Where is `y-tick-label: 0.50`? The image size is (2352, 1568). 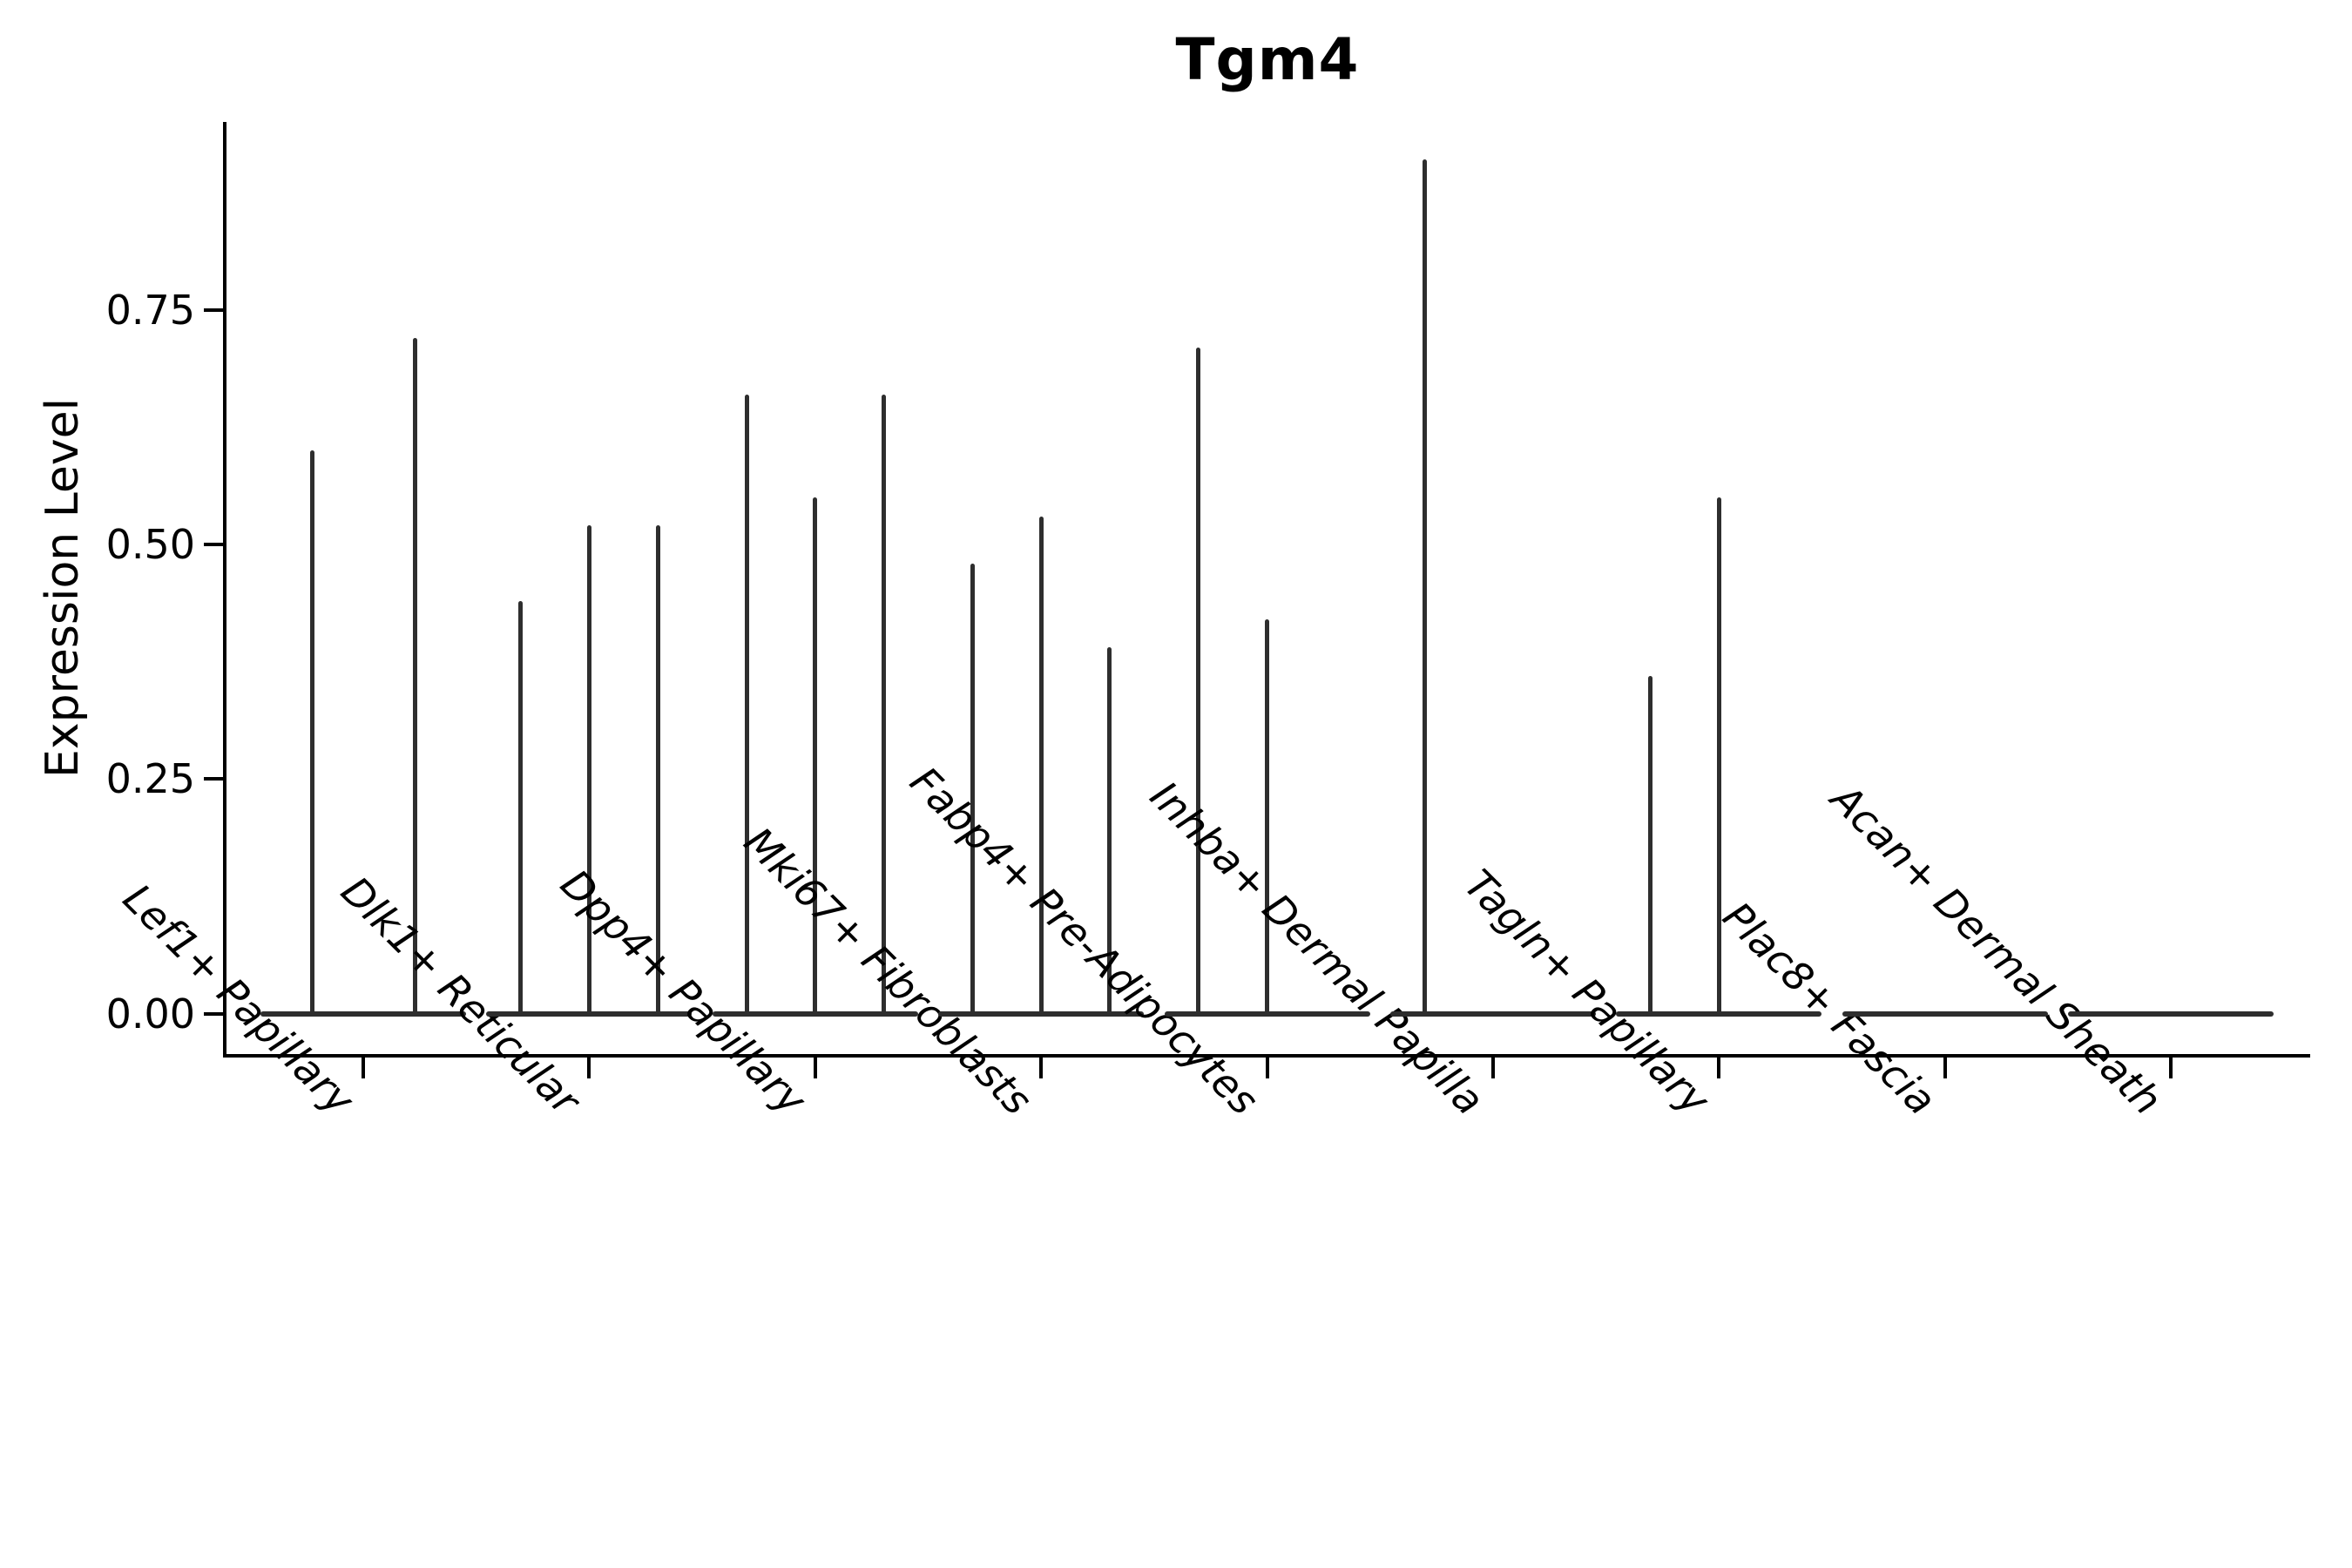 y-tick-label: 0.50 is located at coordinates (150, 544).